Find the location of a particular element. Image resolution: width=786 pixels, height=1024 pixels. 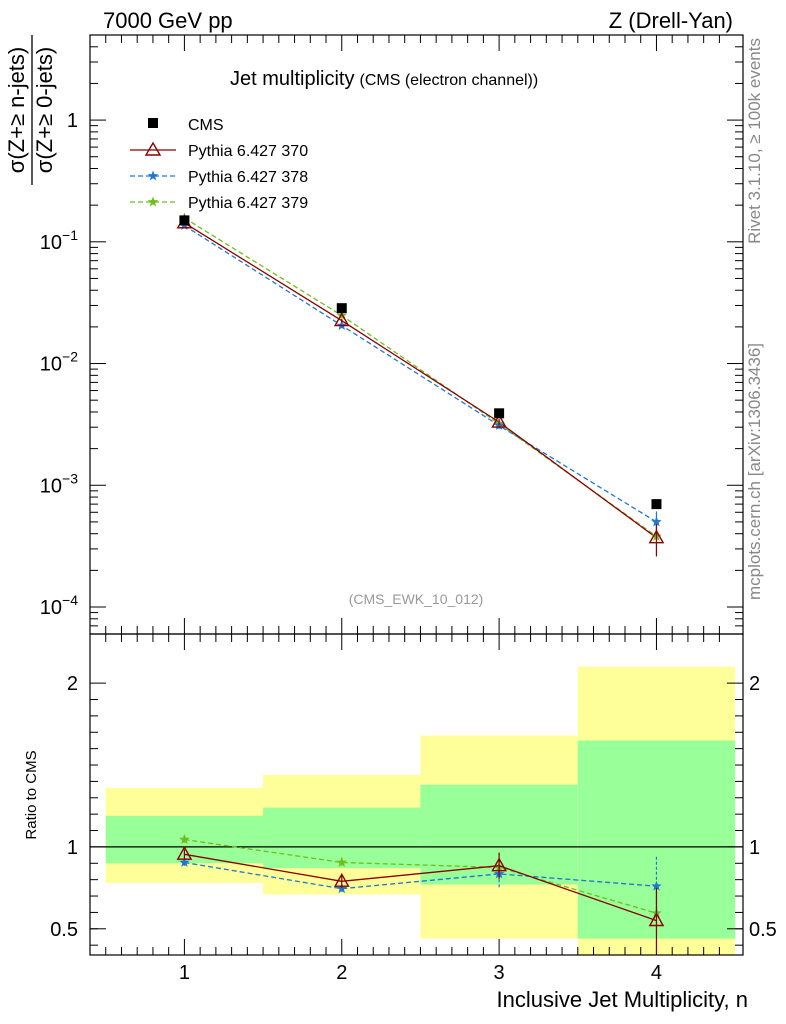

main-y-tick-label: 10⁻⁴ is located at coordinates (59, 605).